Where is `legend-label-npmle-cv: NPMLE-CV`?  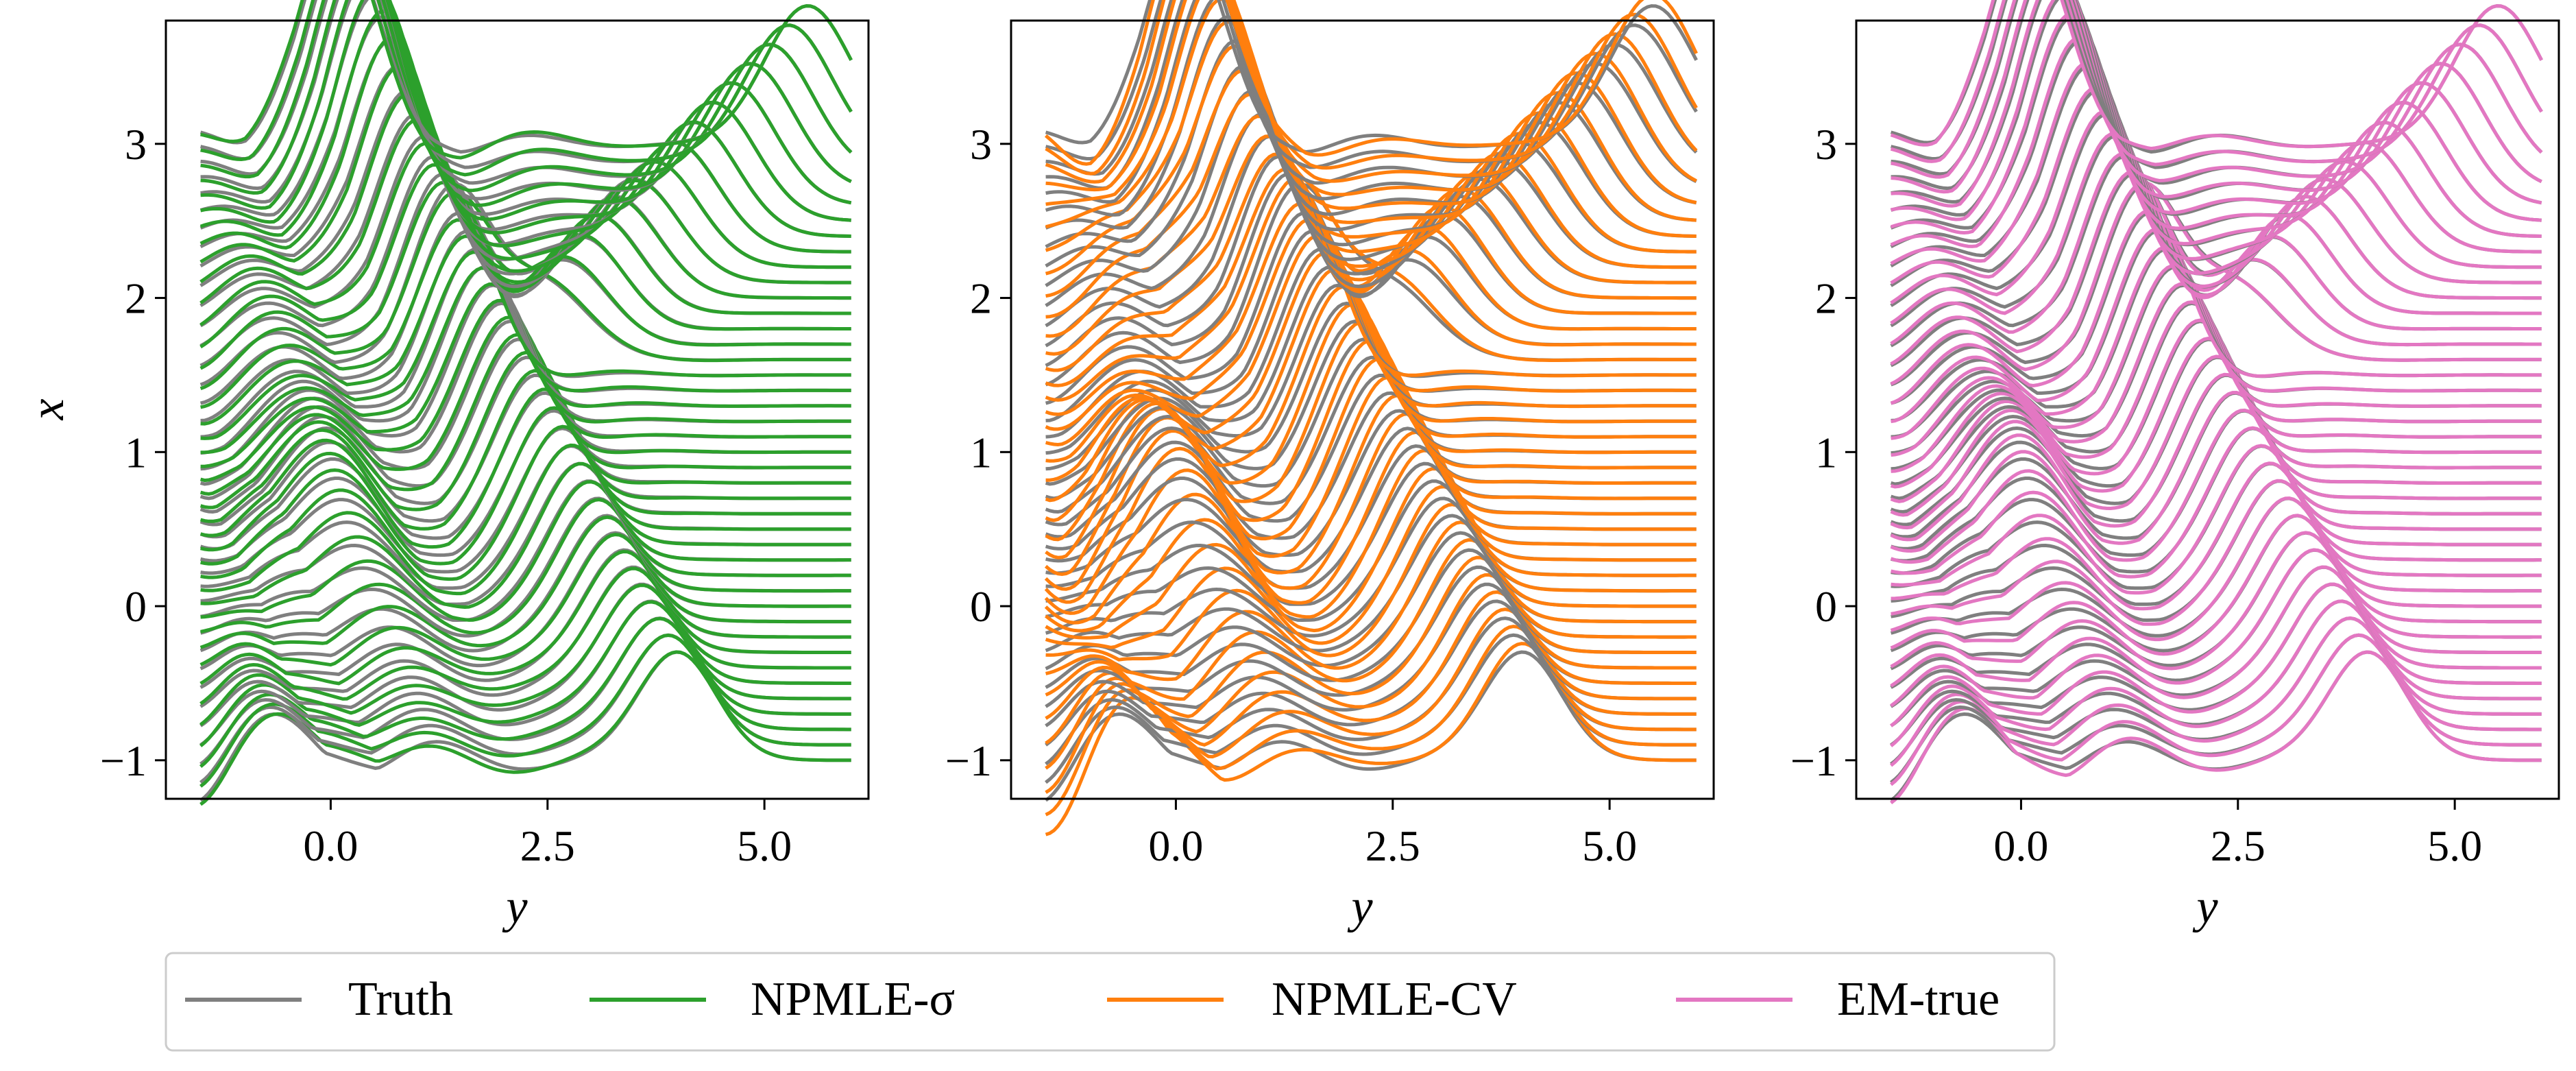 legend-label-npmle-cv: NPMLE-CV is located at coordinates (1394, 999).